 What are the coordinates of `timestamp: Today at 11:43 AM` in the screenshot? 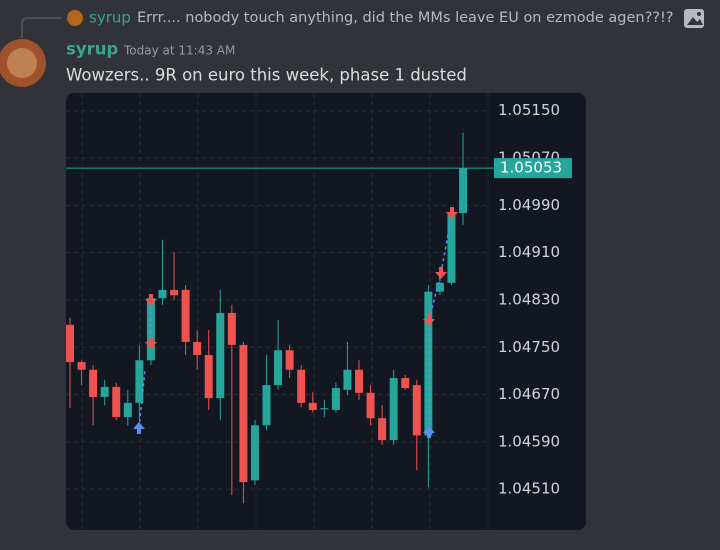 It's located at (179, 51).